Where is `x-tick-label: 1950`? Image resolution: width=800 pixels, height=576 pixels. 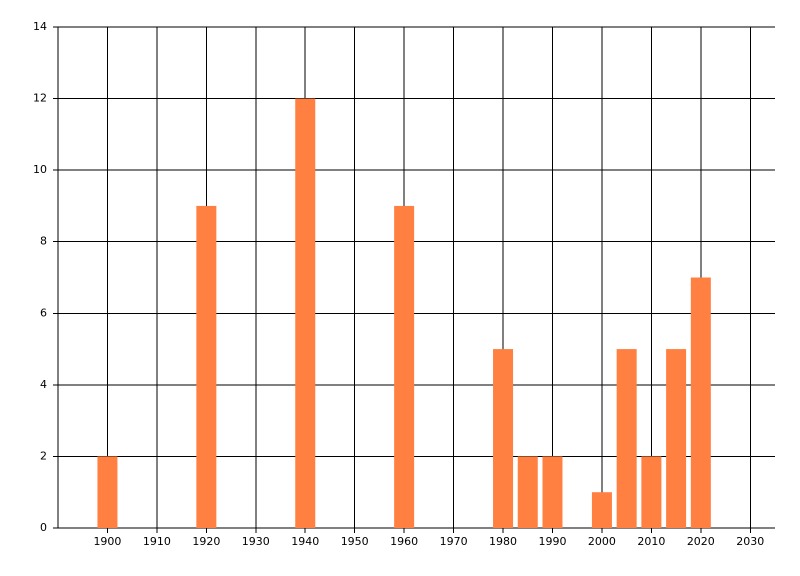 x-tick-label: 1950 is located at coordinates (355, 541).